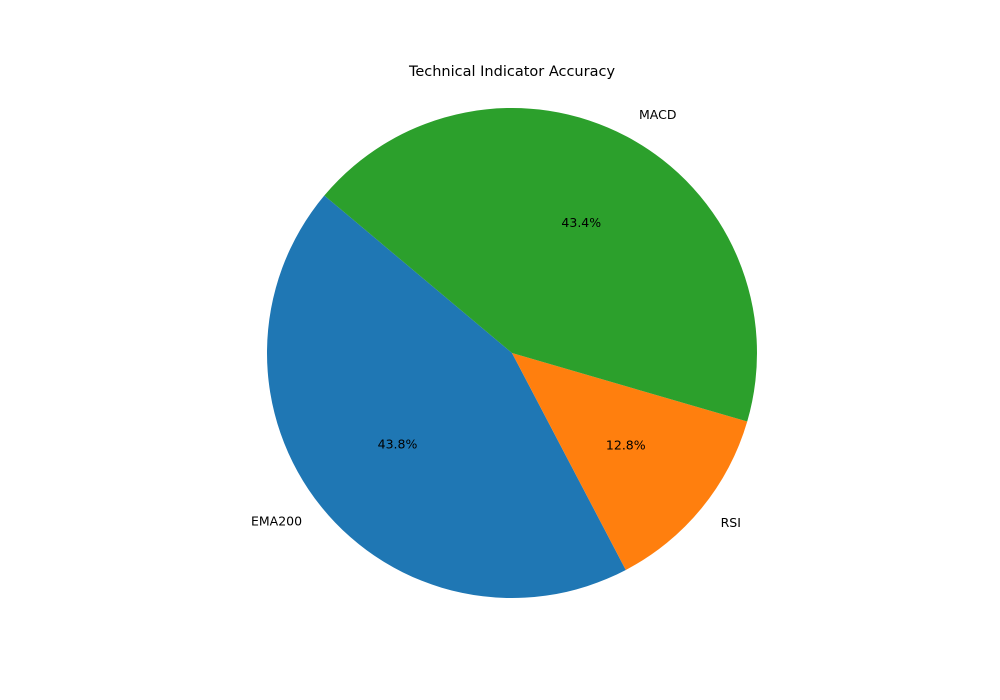 This screenshot has height=700, width=1000. Describe the element at coordinates (581, 222) in the screenshot. I see `slice-percent-macd: 43.4%` at that location.